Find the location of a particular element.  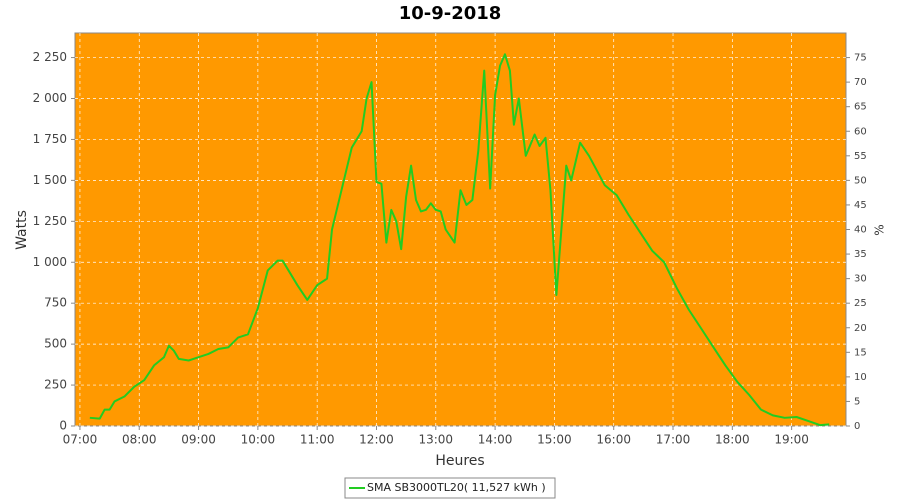

y2-tick-label: 45 is located at coordinates (860, 205).